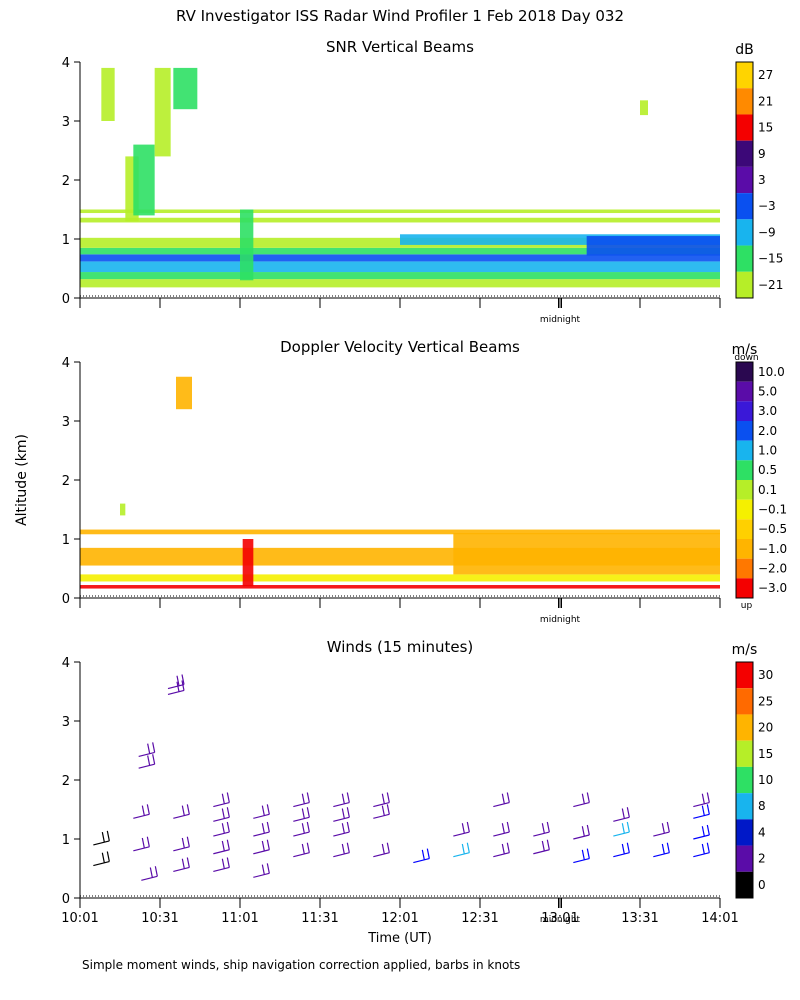  I want to click on x-axis-label: Time (UT), so click(399, 938).